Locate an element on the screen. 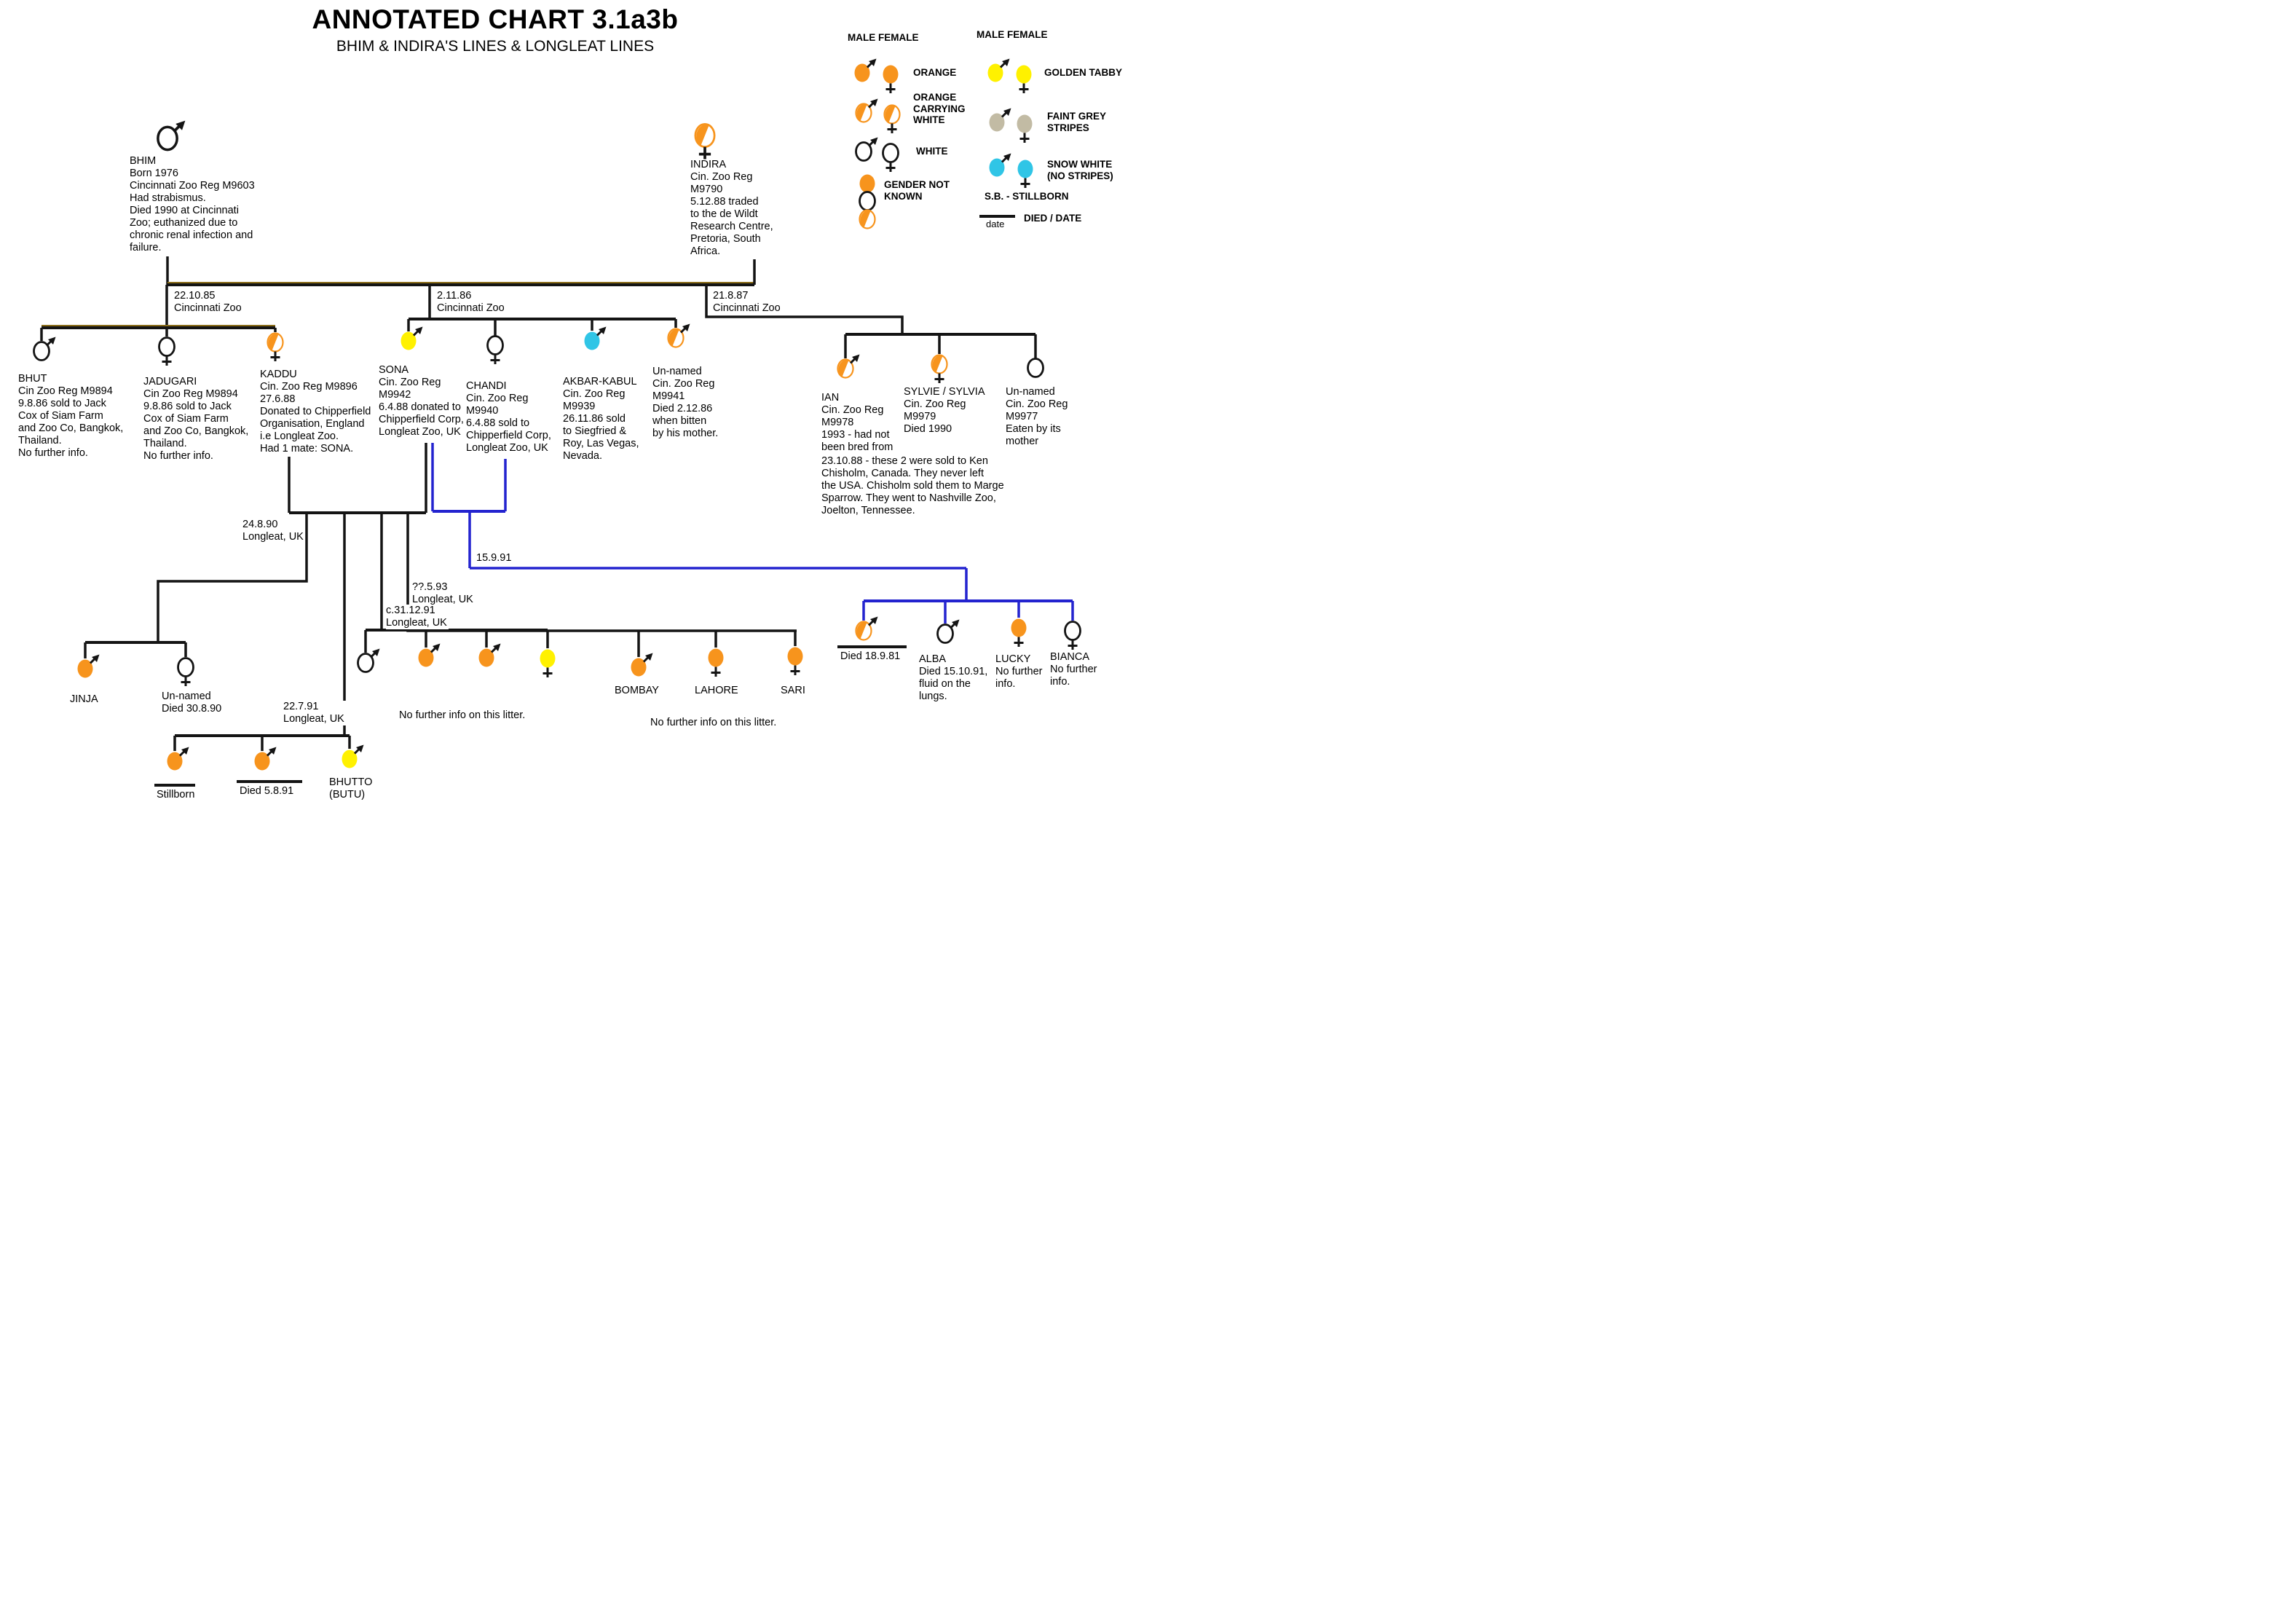 Image resolution: width=2296 pixels, height=1609 pixels. label-legend-carrier-label: ORANGE CARRYING WHITE is located at coordinates (939, 108).